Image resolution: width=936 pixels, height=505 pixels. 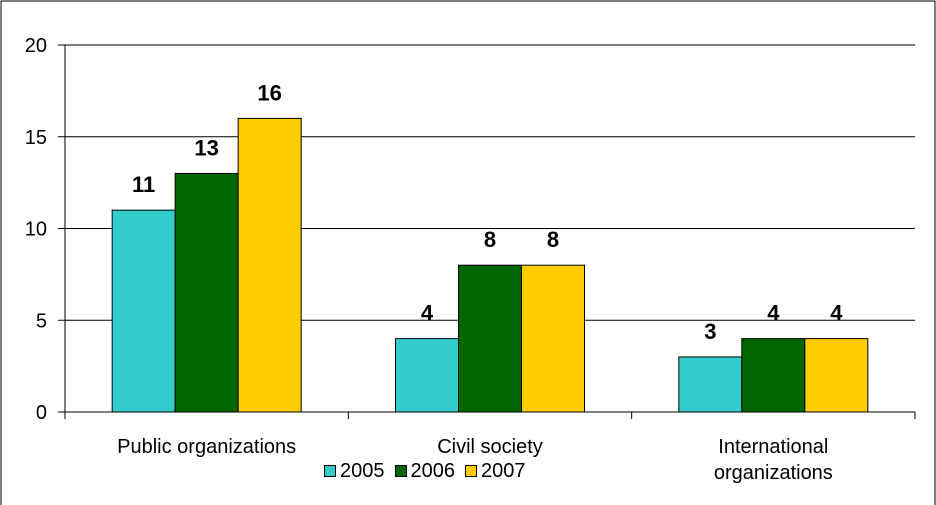 I want to click on legend-item: 2006, so click(x=425, y=471).